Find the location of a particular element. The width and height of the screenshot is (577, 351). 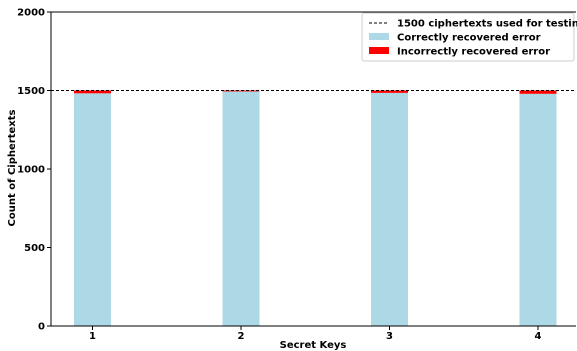

y-tick-label: 2000 is located at coordinates (31, 13).